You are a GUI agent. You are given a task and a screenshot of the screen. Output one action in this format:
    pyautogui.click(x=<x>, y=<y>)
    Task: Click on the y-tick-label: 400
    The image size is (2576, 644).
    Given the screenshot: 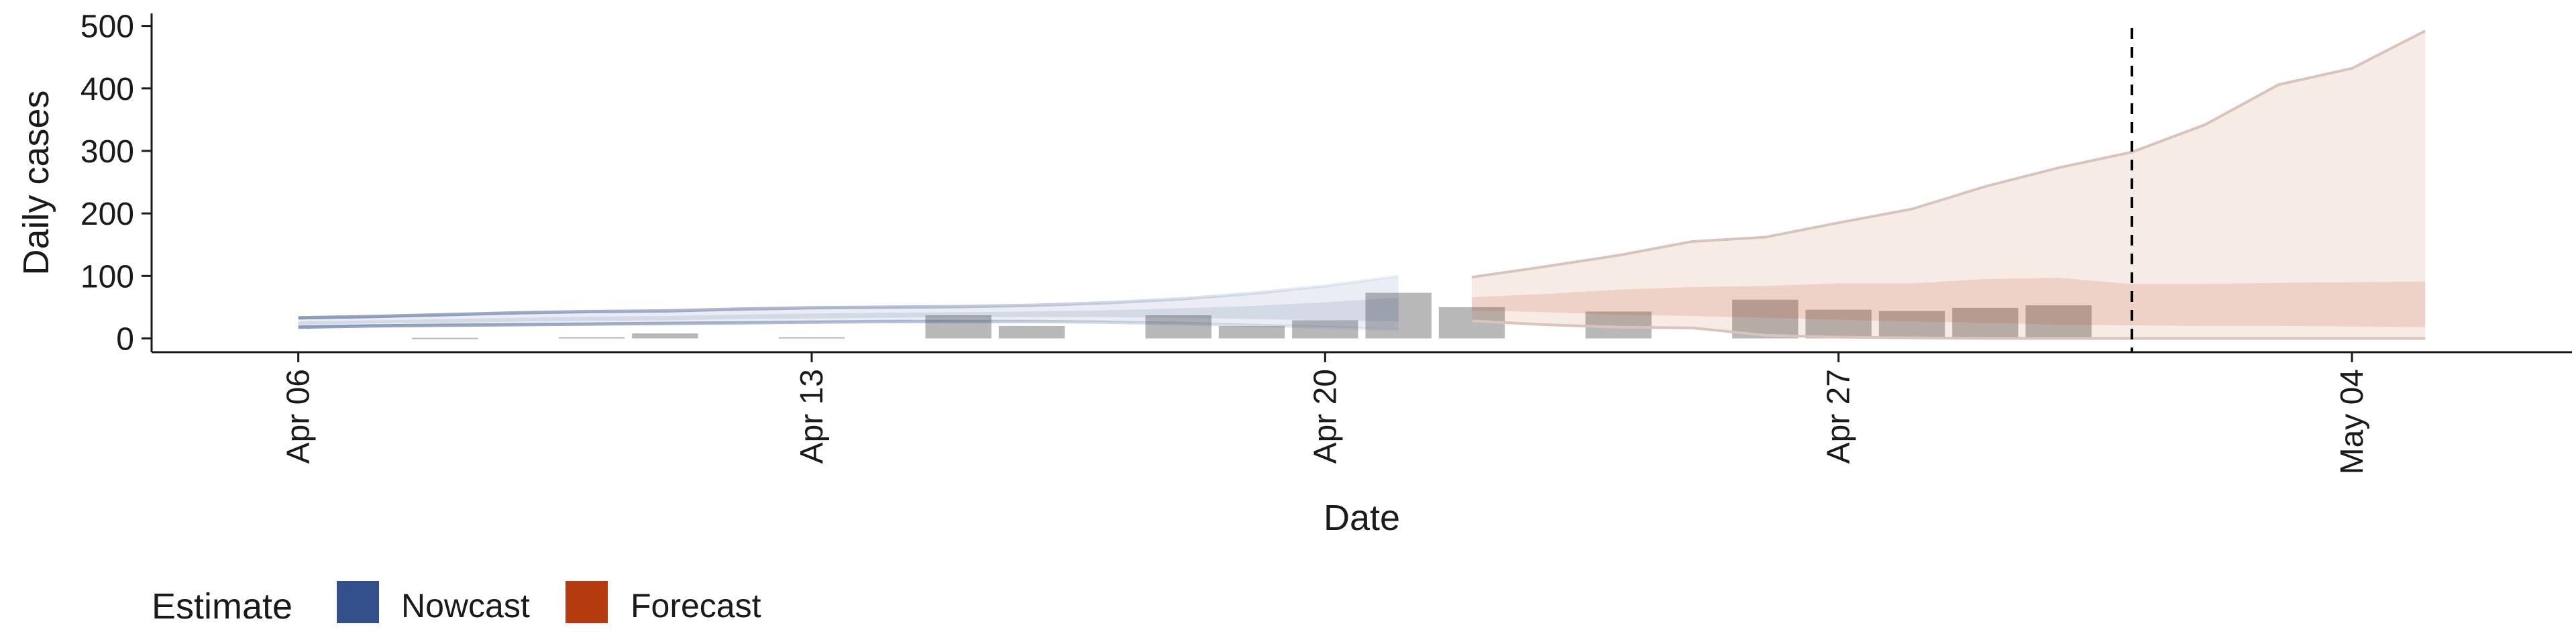 What is the action you would take?
    pyautogui.click(x=107, y=89)
    